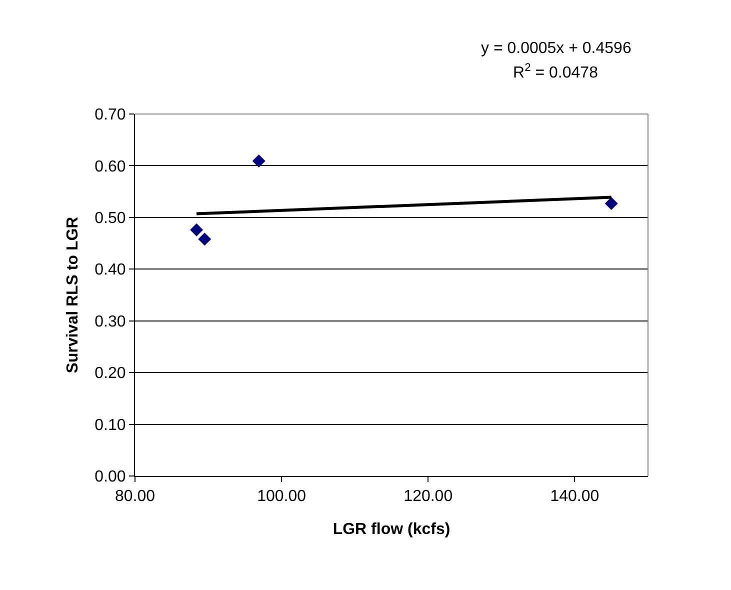  Describe the element at coordinates (428, 497) in the screenshot. I see `x-tick-label: 120.00` at that location.